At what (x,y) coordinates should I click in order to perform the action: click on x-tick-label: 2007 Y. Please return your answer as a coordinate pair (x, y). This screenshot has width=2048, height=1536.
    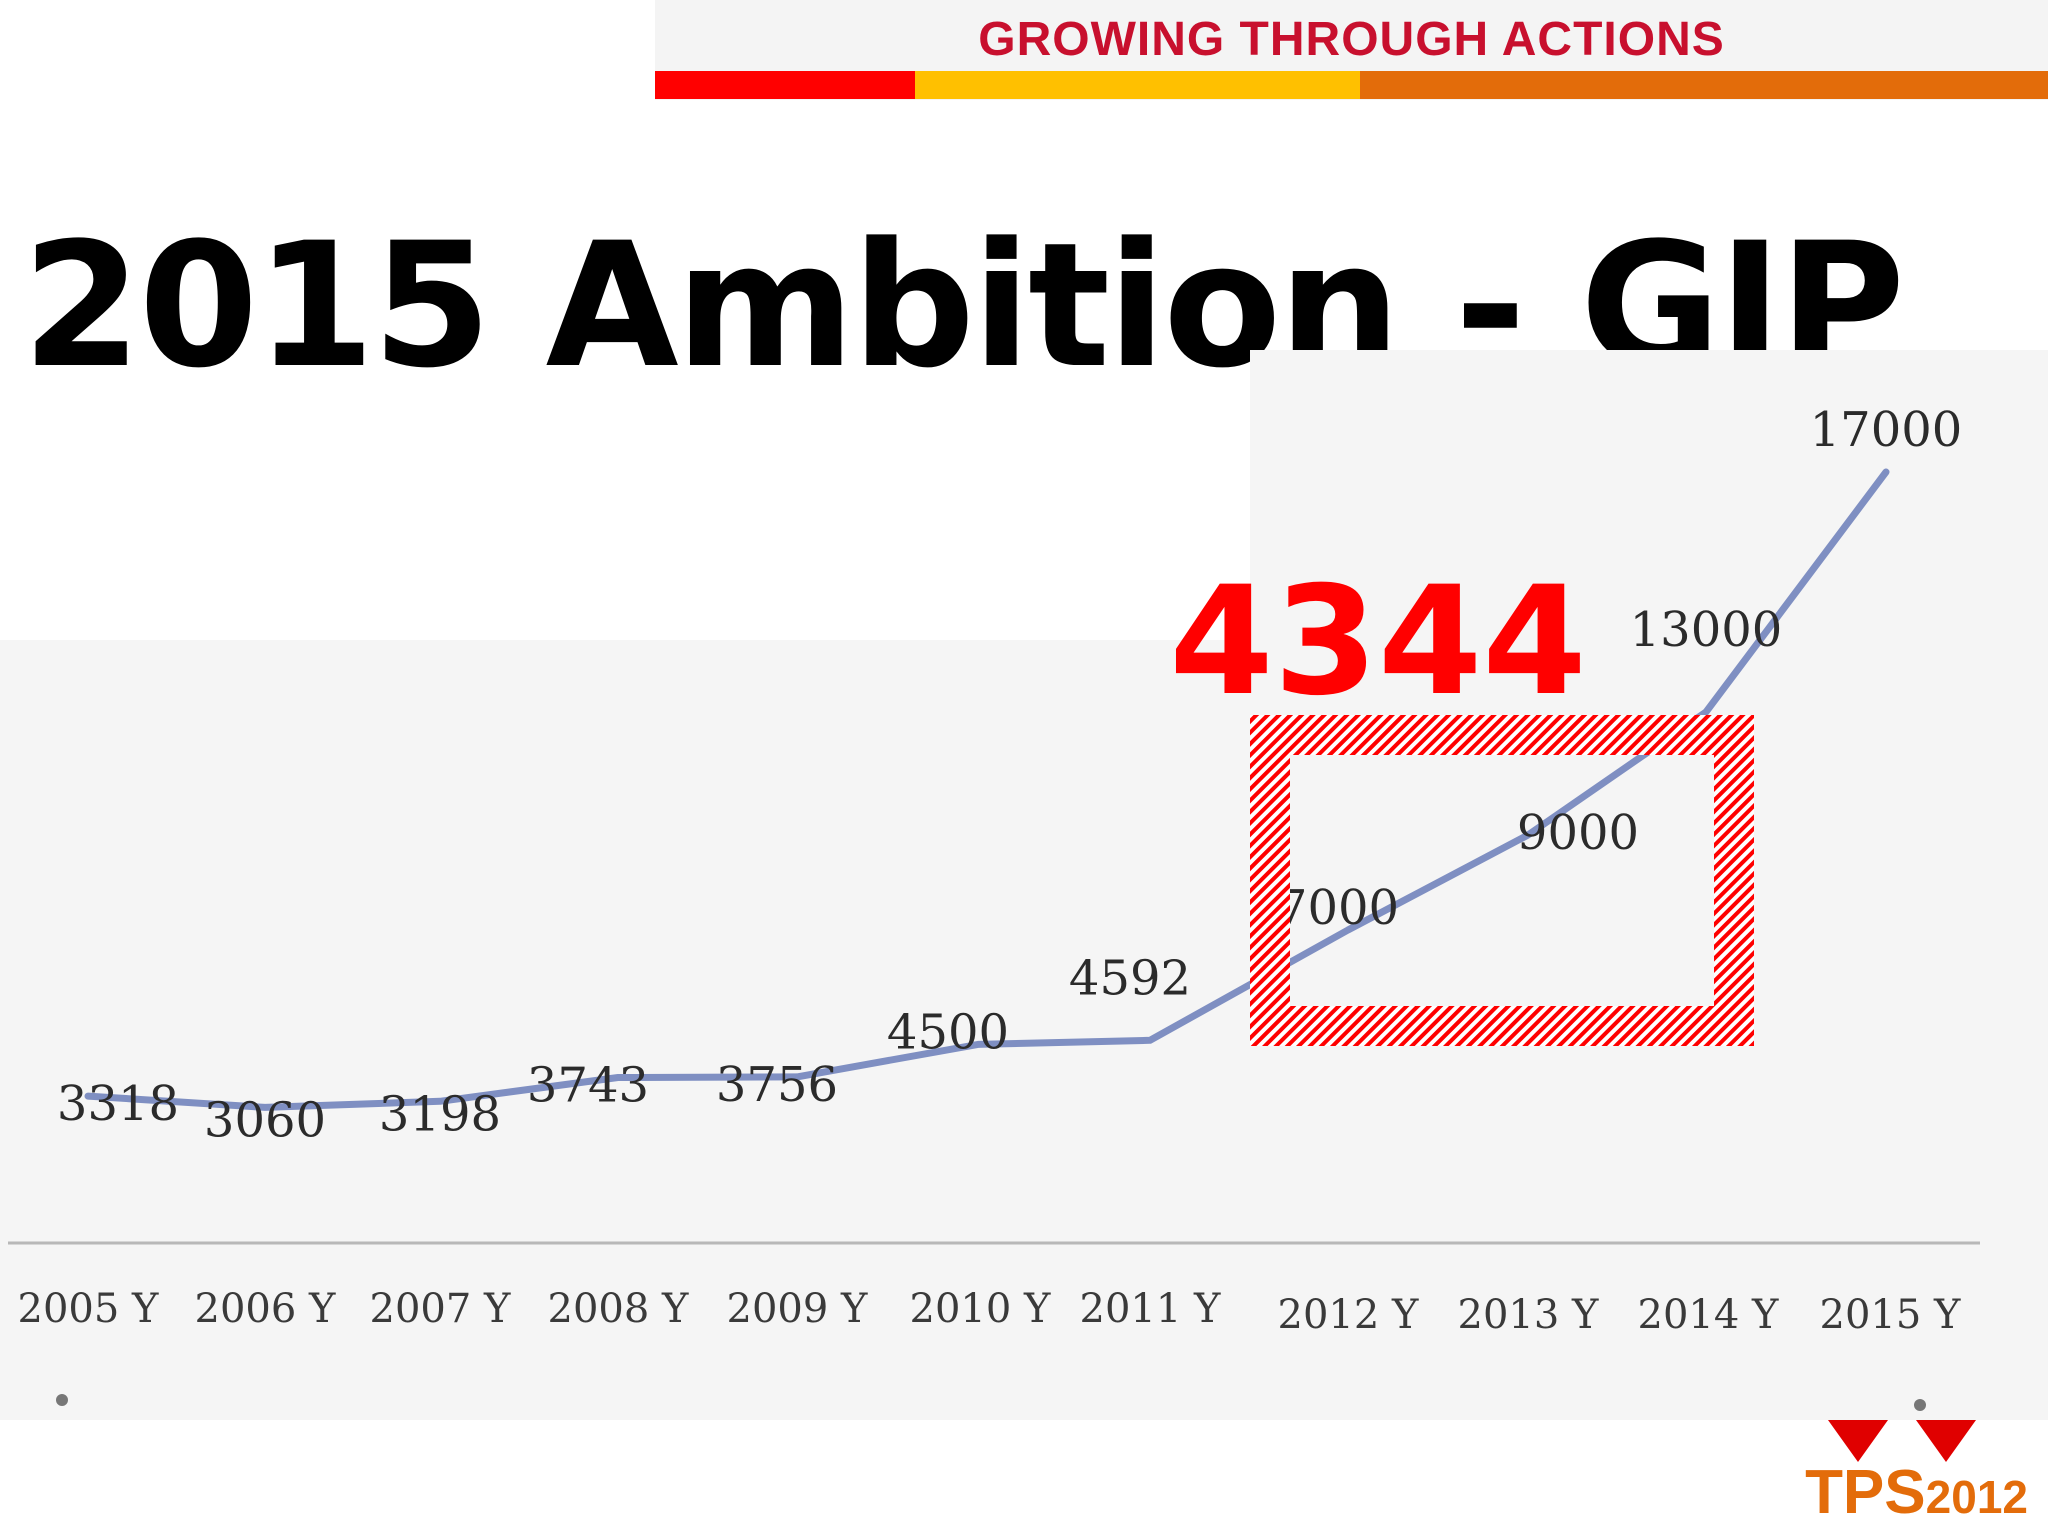
    Looking at the image, I should click on (441, 1309).